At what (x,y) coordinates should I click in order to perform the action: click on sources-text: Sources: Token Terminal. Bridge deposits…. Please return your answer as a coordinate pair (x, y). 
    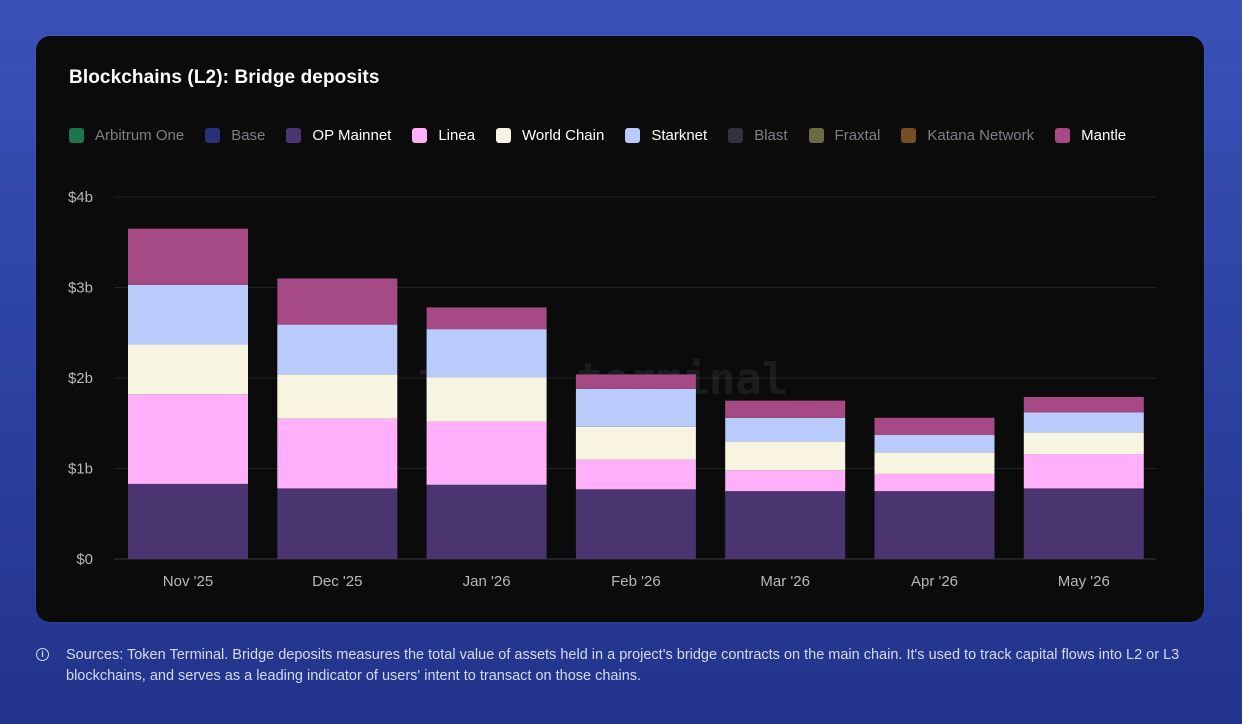
    Looking at the image, I should click on (623, 665).